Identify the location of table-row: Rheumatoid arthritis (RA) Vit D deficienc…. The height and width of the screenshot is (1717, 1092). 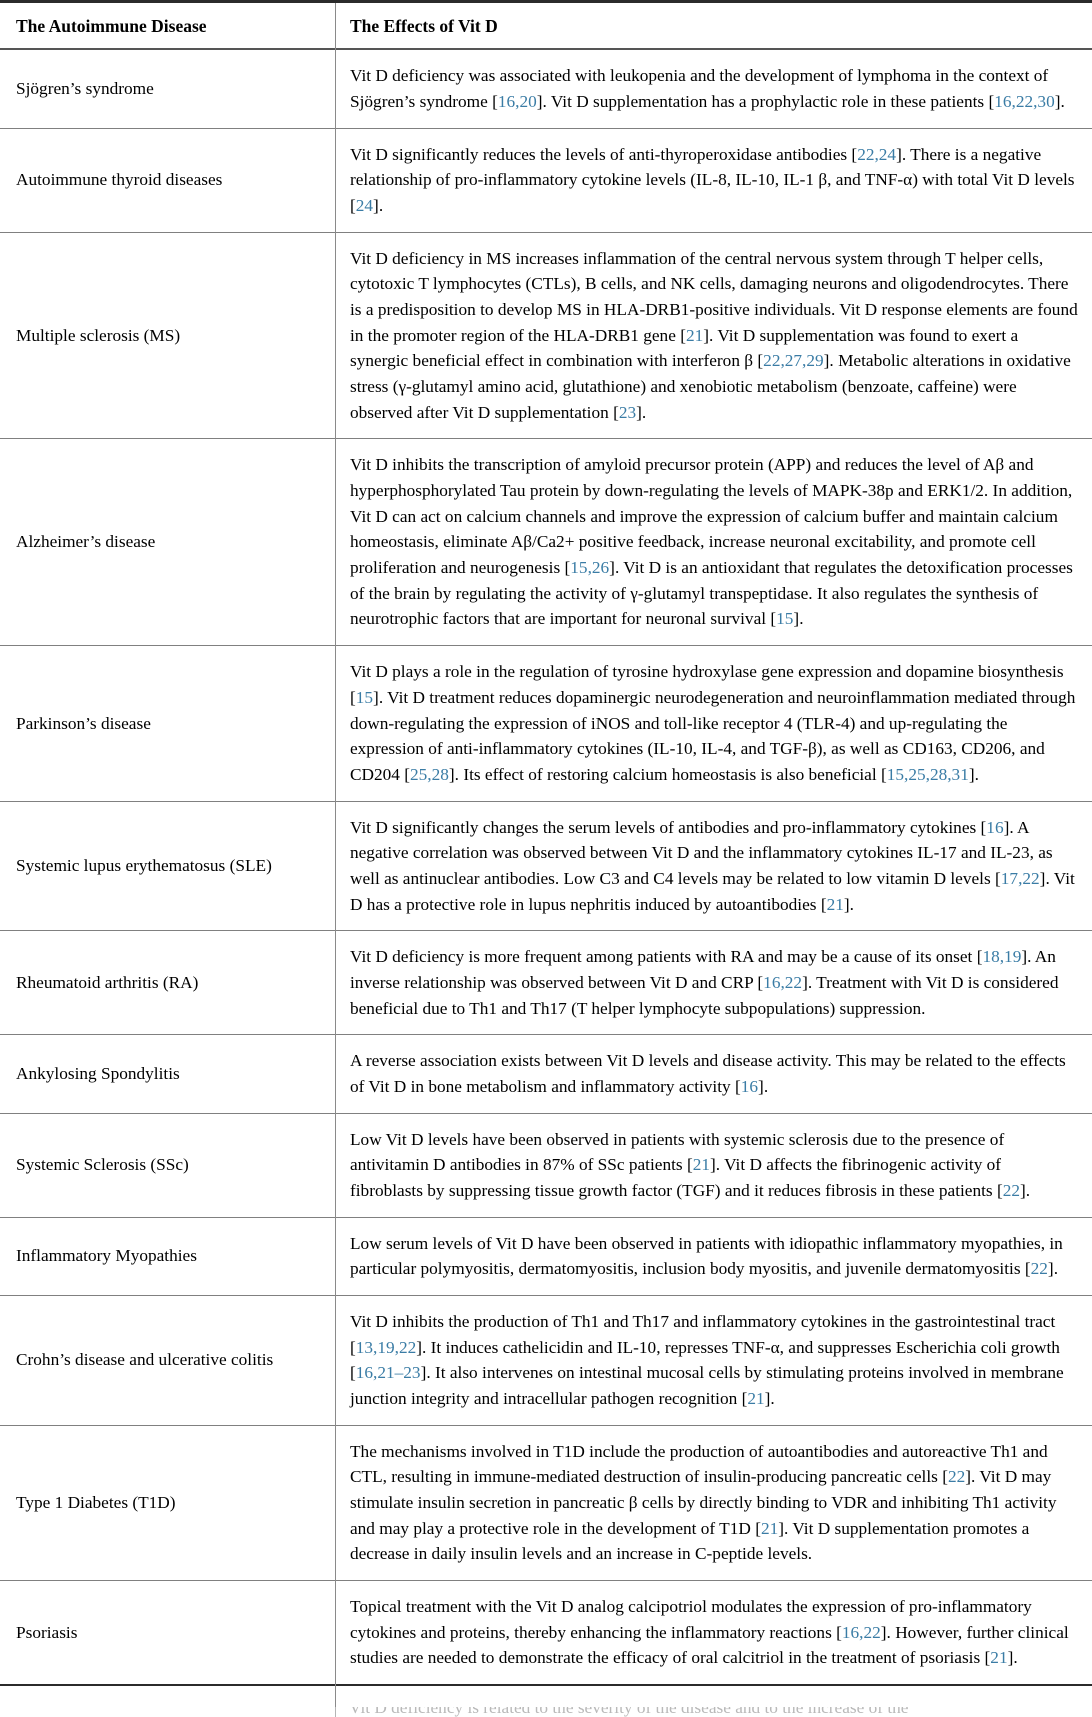
(546, 983).